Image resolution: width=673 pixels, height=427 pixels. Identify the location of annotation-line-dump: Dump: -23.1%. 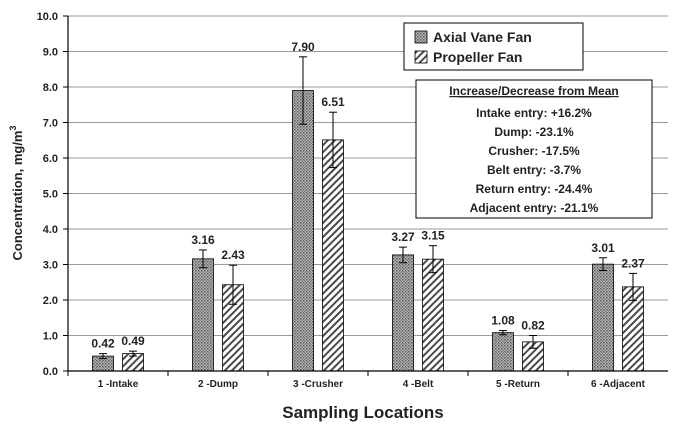
(534, 132).